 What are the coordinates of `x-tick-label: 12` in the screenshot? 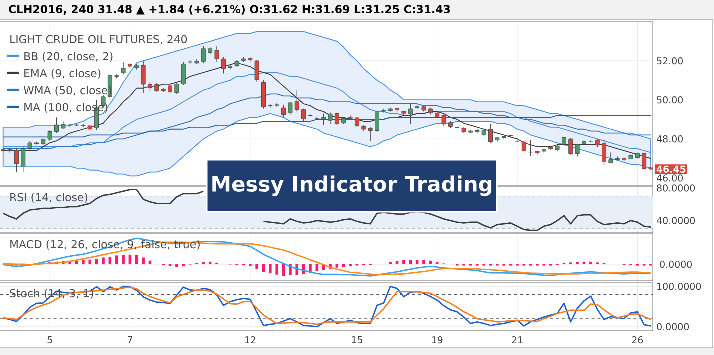 It's located at (250, 340).